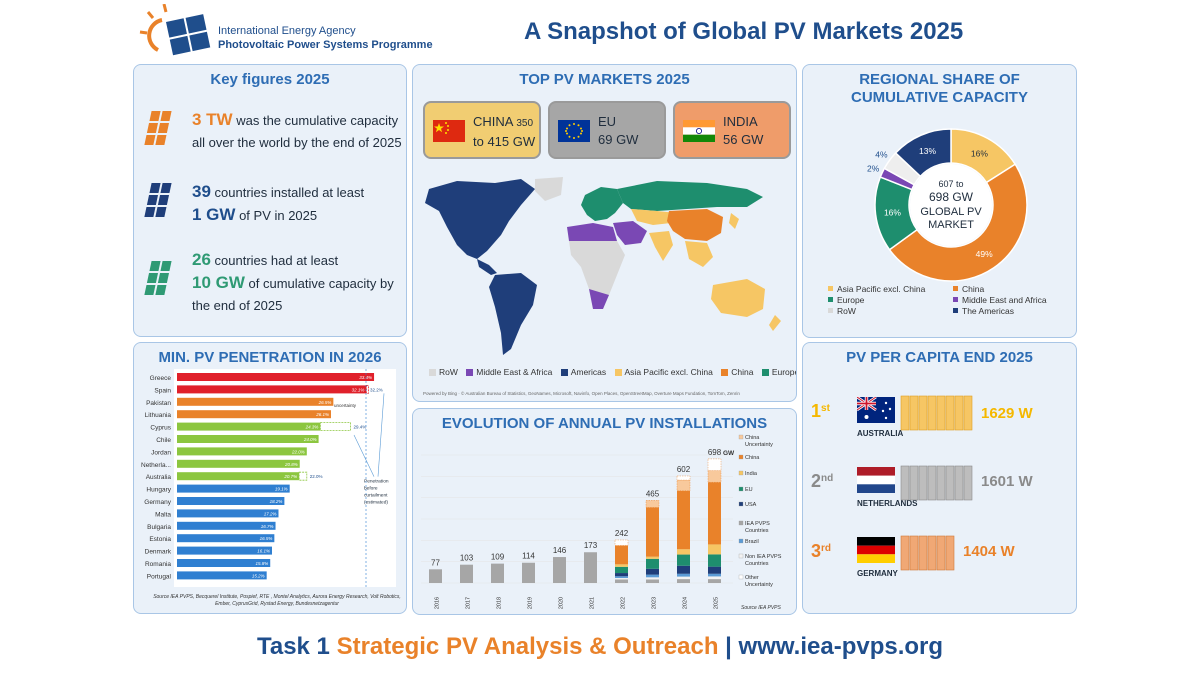 Image resolution: width=1200 pixels, height=675 pixels. What do you see at coordinates (715, 452) in the screenshot?
I see `evo-total-label: 698` at bounding box center [715, 452].